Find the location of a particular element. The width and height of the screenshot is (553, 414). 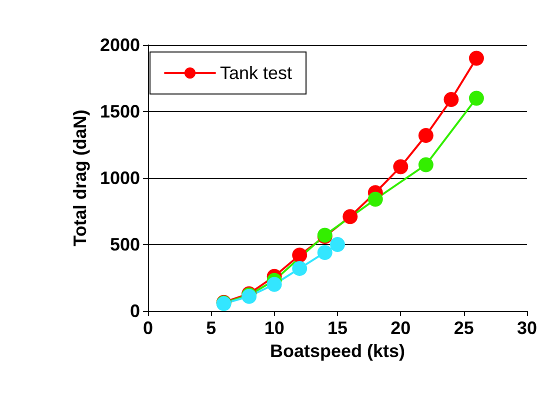

y-tick-label: 500 is located at coordinates (125, 244).